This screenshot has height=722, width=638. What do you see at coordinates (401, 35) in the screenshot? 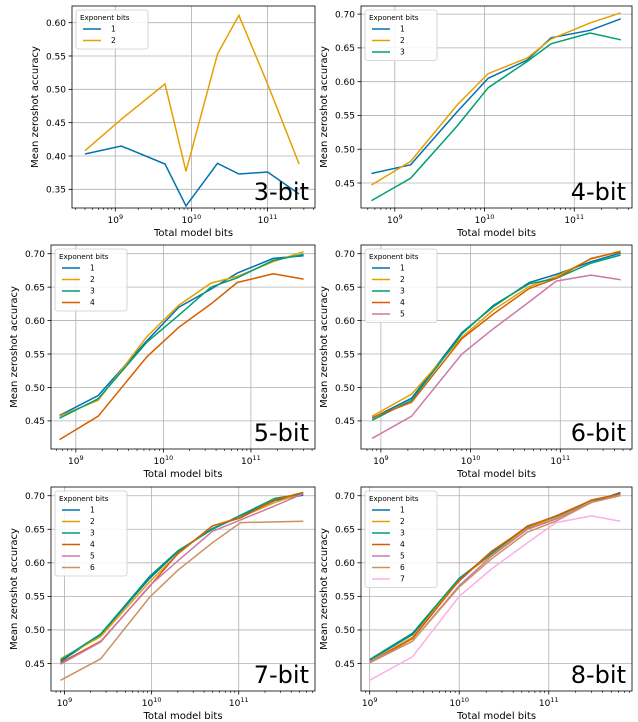
I see `legend: Exponent bits 1 2 3` at bounding box center [401, 35].